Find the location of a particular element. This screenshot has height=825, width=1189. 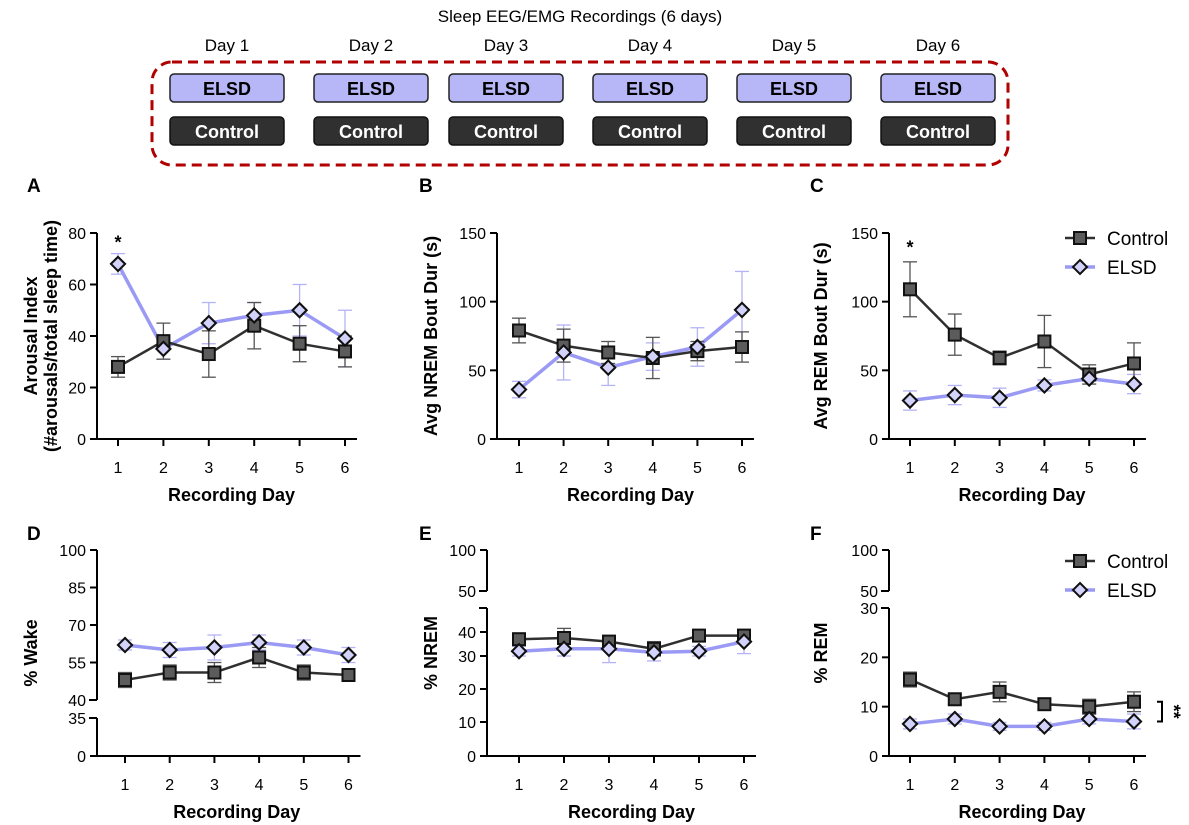

panel-letter: C is located at coordinates (817, 186).